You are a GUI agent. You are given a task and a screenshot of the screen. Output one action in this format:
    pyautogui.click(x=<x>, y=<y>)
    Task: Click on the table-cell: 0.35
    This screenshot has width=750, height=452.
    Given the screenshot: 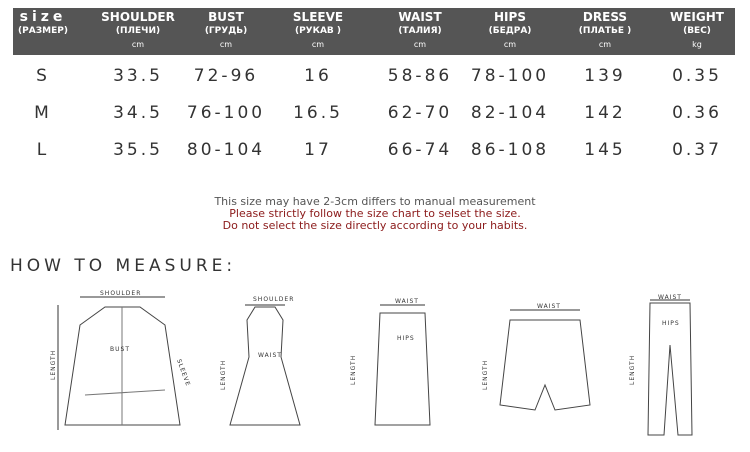 What is the action you would take?
    pyautogui.click(x=697, y=76)
    